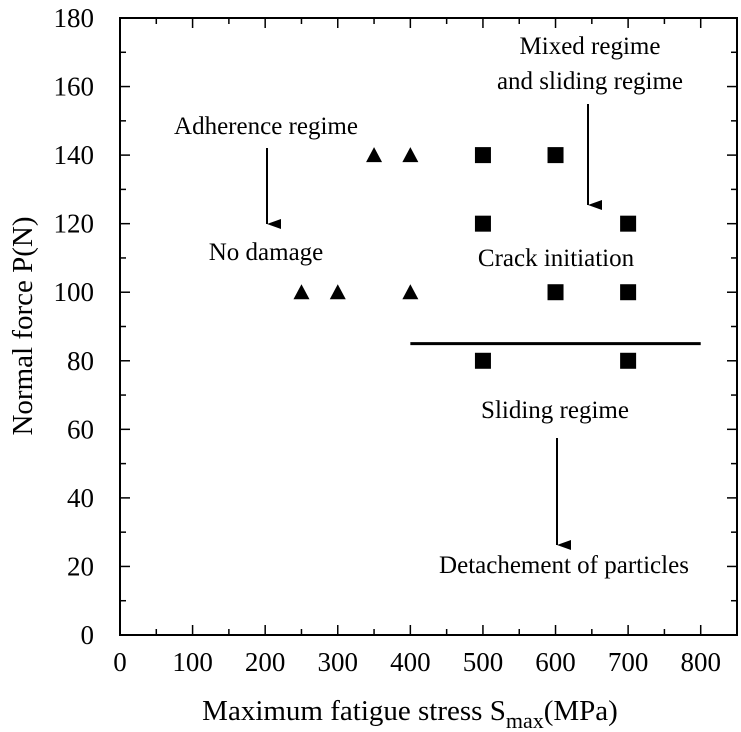 The width and height of the screenshot is (741, 732). What do you see at coordinates (483, 662) in the screenshot?
I see `x-tick-label: 500` at bounding box center [483, 662].